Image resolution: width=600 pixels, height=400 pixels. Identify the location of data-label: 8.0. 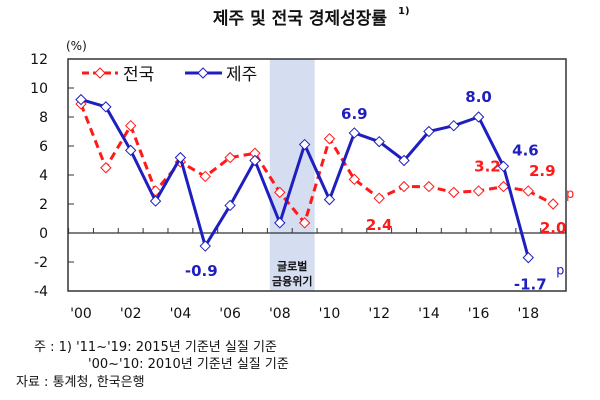
(478, 97).